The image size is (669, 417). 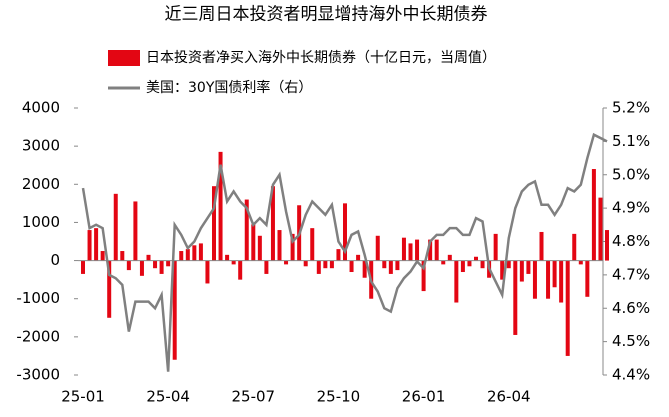 I want to click on y-tick-label: -3000, so click(x=38, y=375).